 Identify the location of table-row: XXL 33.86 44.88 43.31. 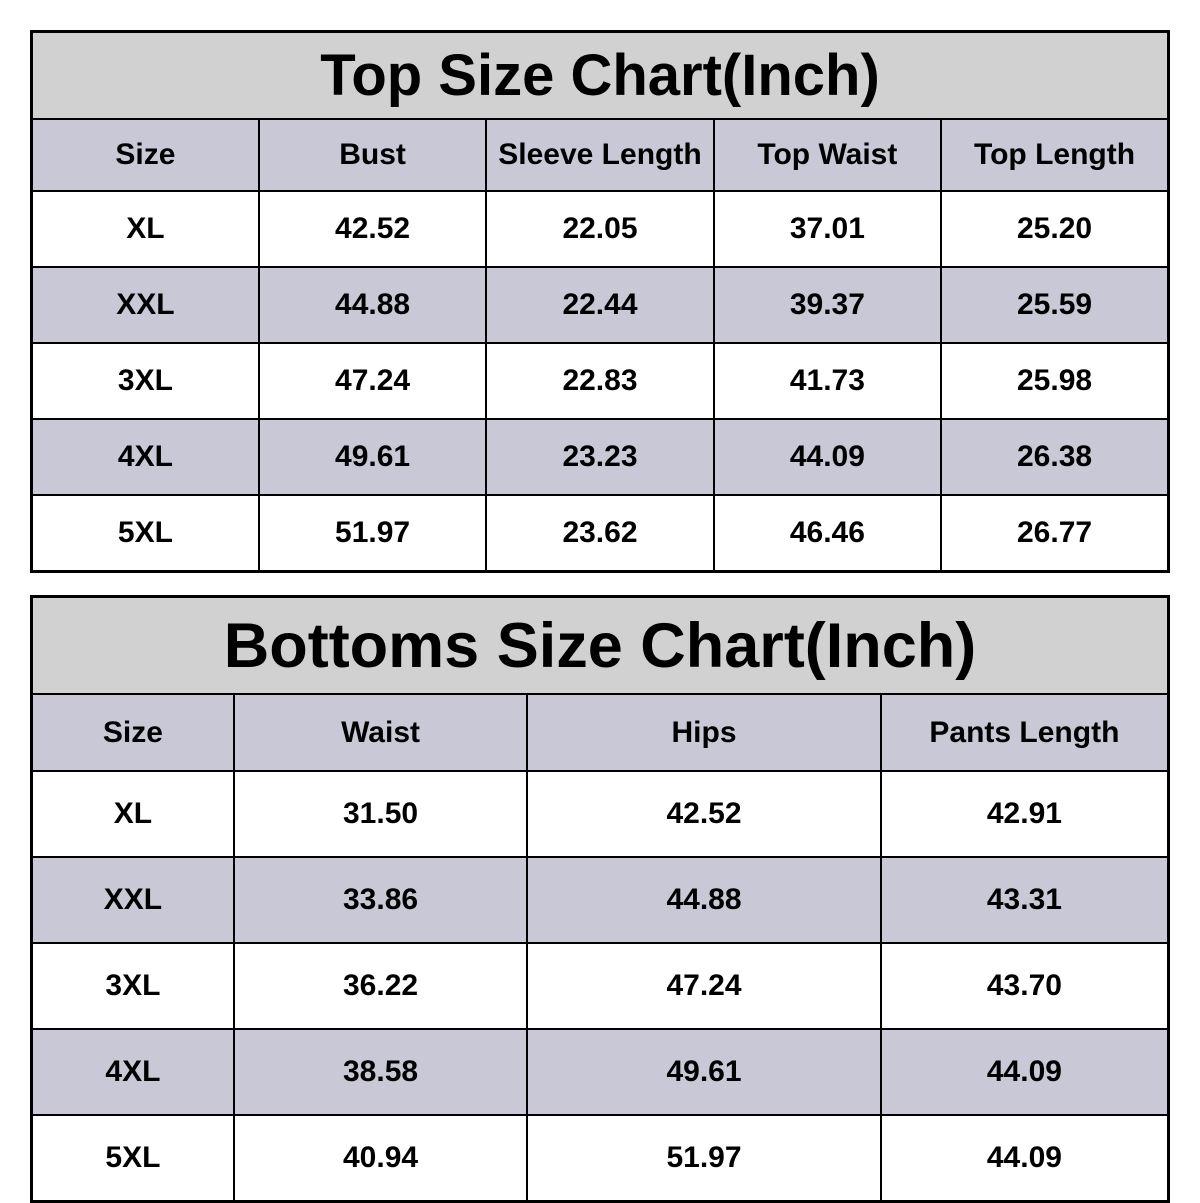
(600, 900).